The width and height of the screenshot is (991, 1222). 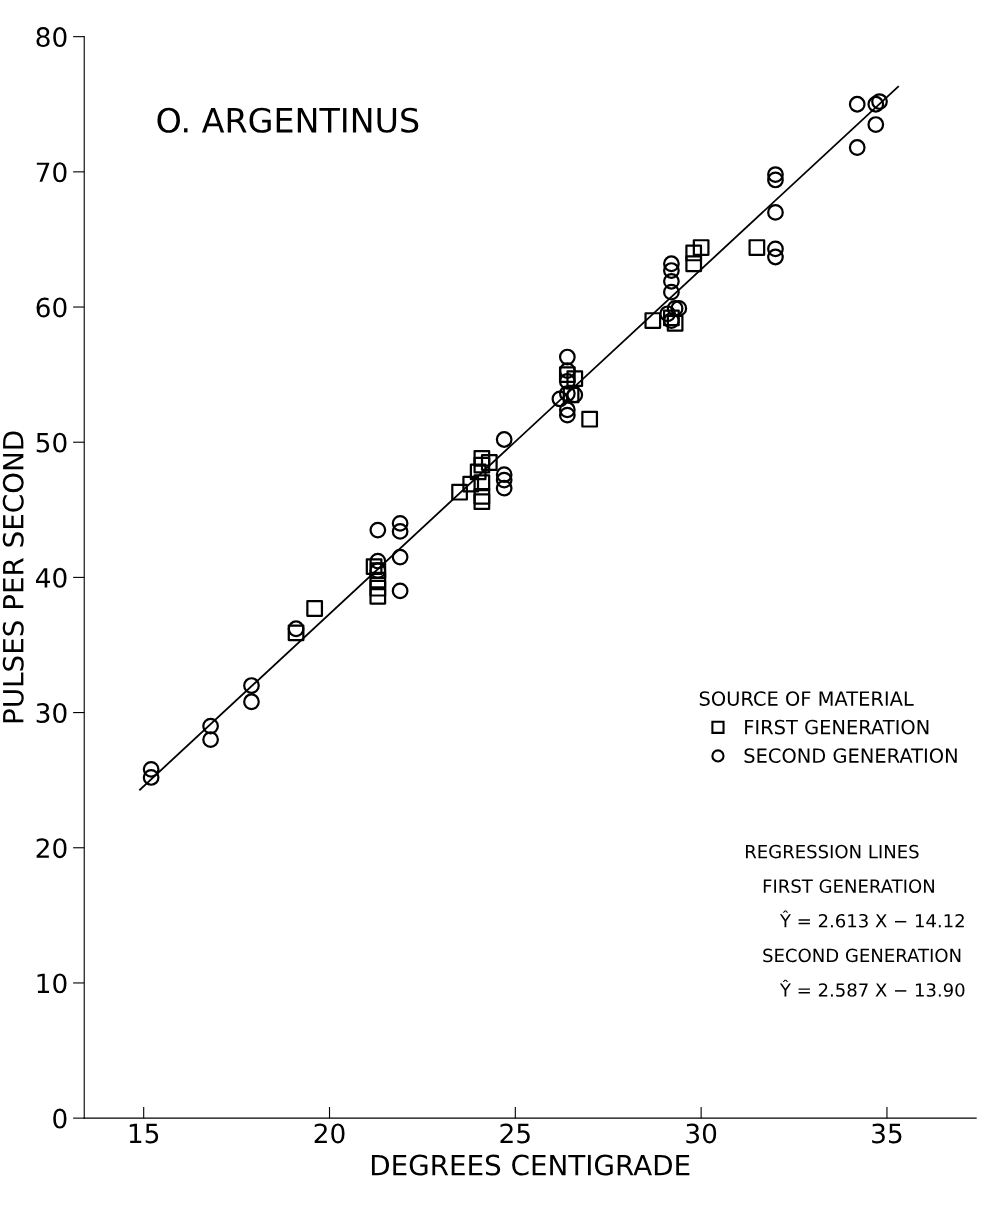 What do you see at coordinates (51, 848) in the screenshot?
I see `y-tick-label: 20` at bounding box center [51, 848].